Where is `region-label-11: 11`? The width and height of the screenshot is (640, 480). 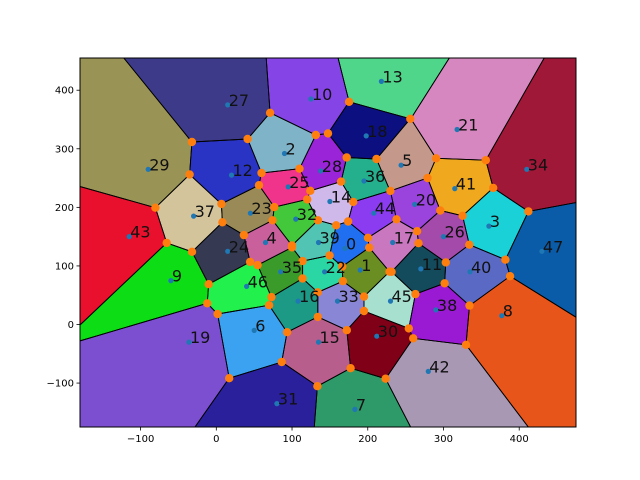 region-label-11: 11 is located at coordinates (432, 264).